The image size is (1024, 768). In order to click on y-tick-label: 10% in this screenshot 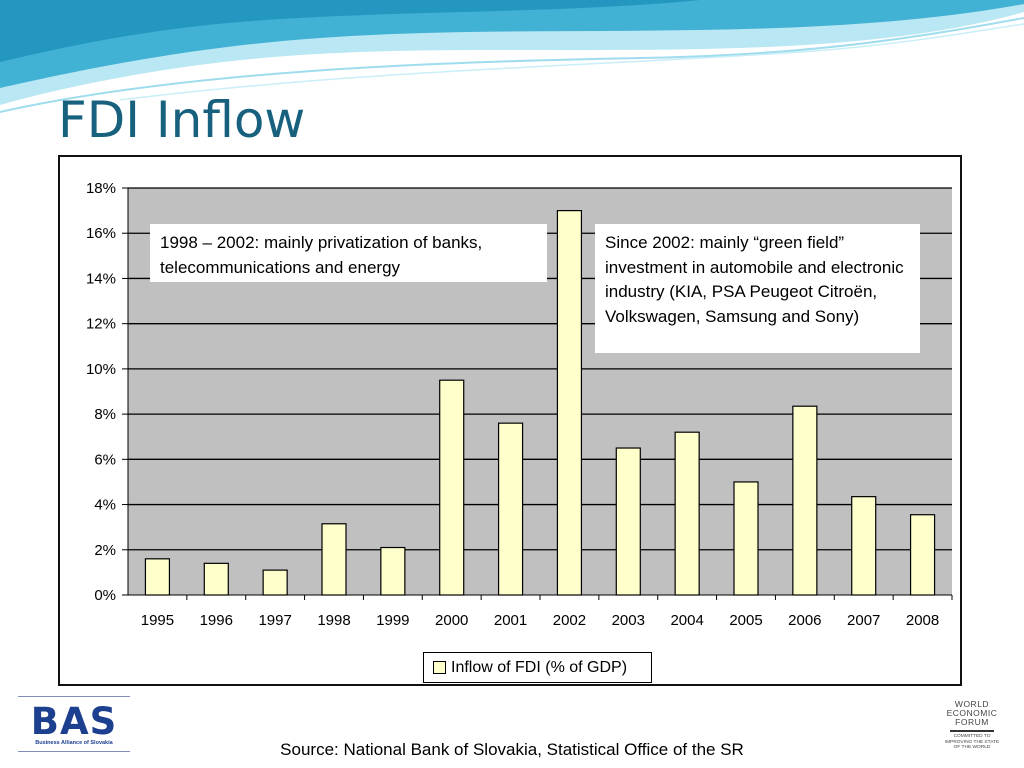, I will do `click(101, 369)`.